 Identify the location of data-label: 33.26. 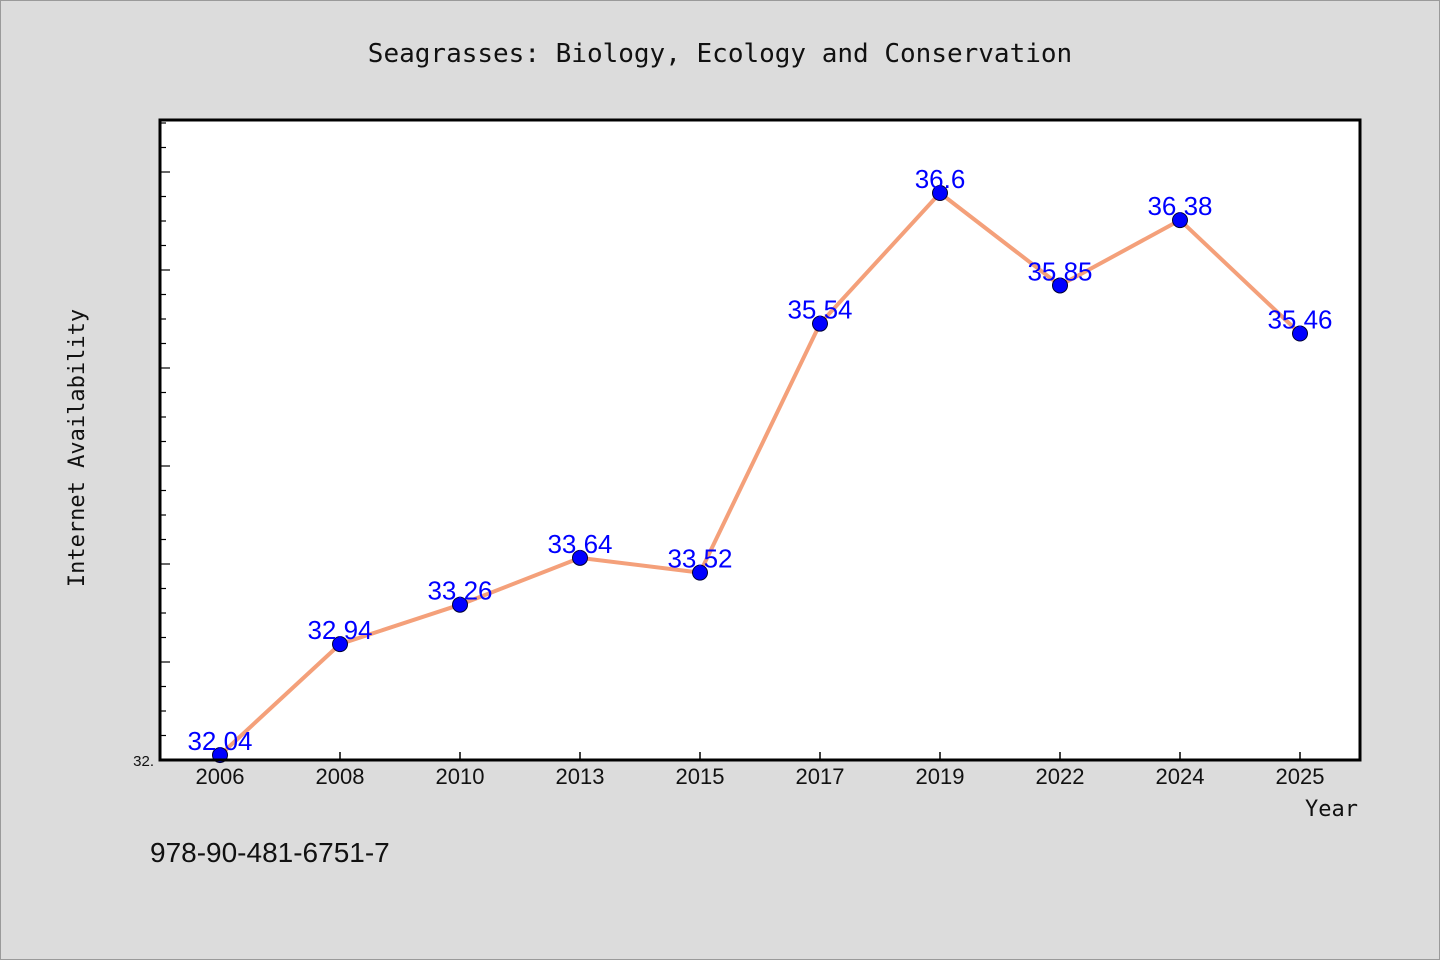
(459, 591).